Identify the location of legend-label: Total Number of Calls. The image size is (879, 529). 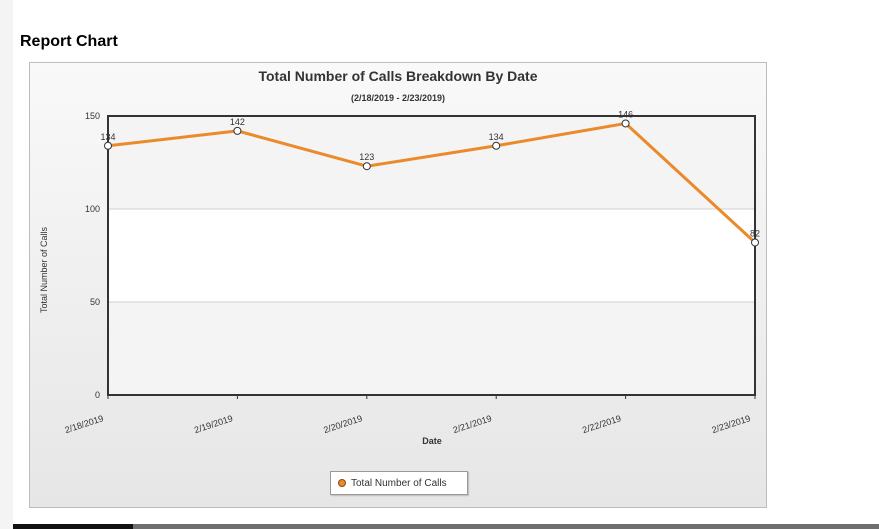
(399, 483).